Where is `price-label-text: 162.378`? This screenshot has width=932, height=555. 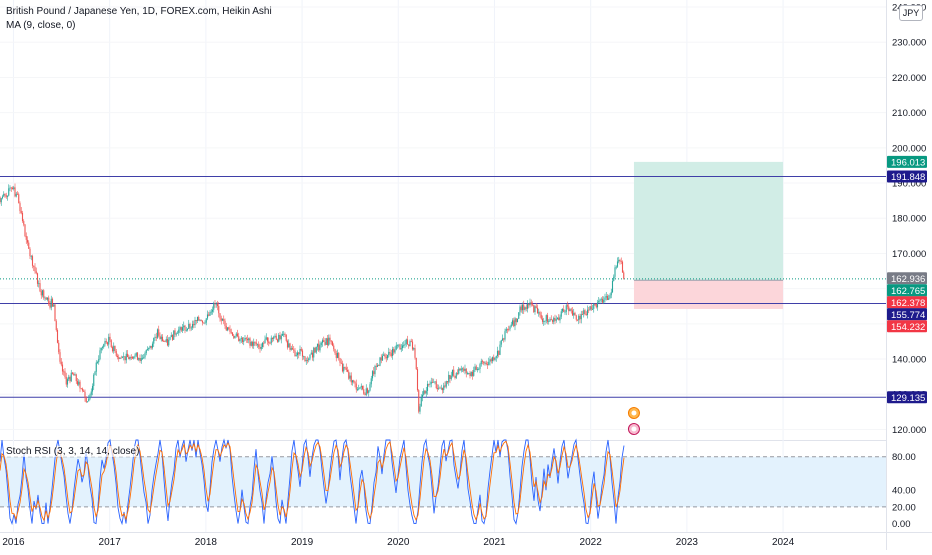 price-label-text: 162.378 is located at coordinates (908, 303).